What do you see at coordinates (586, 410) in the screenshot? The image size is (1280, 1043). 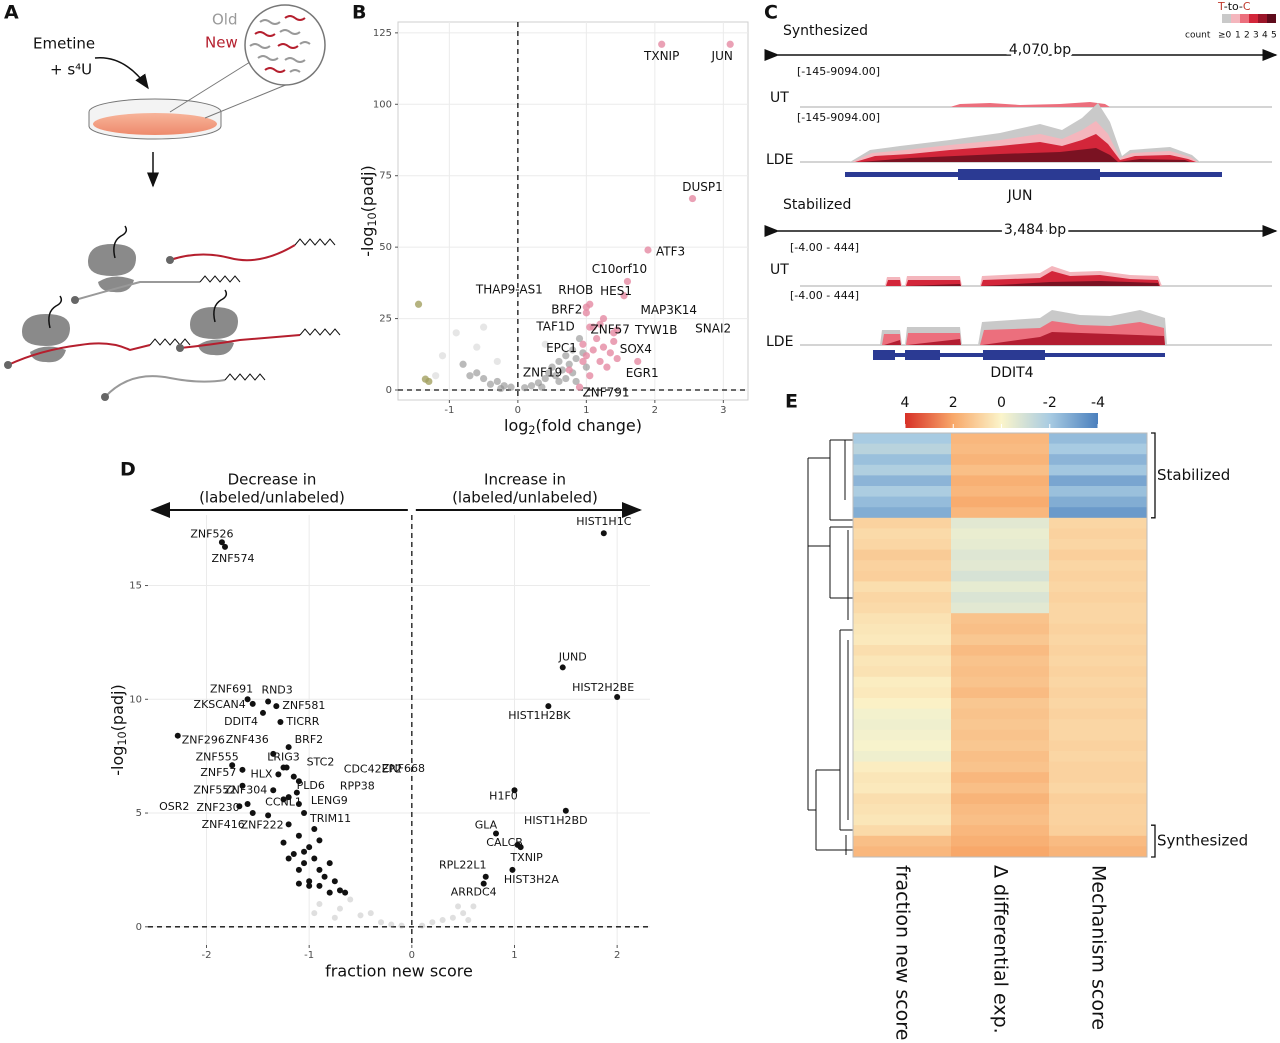 I see `x-tick-label: 1` at bounding box center [586, 410].